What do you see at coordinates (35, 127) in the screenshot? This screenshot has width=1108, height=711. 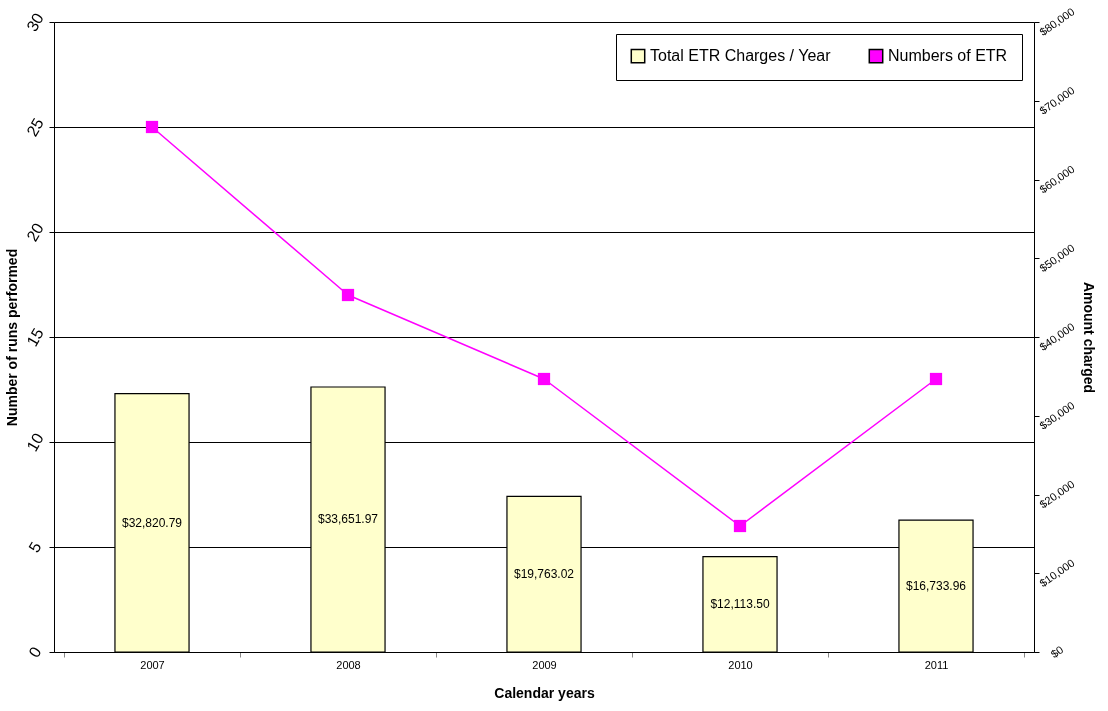 I see `y-tick-label: 25` at bounding box center [35, 127].